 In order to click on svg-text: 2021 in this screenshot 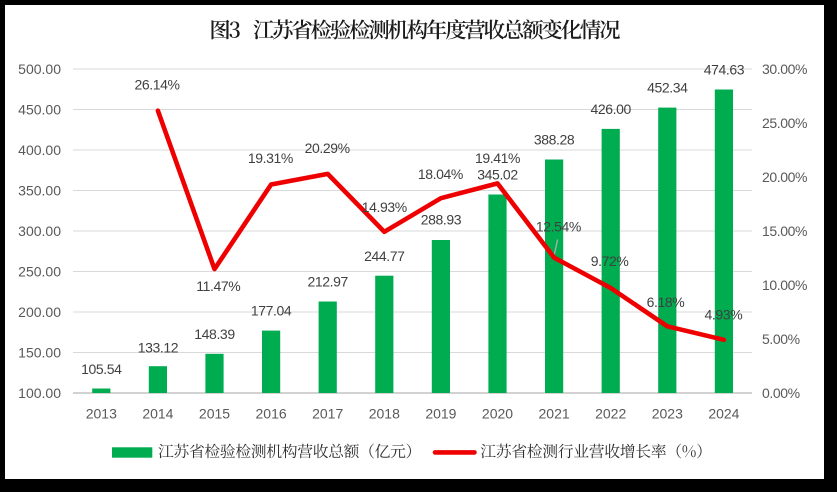, I will do `click(554, 413)`.